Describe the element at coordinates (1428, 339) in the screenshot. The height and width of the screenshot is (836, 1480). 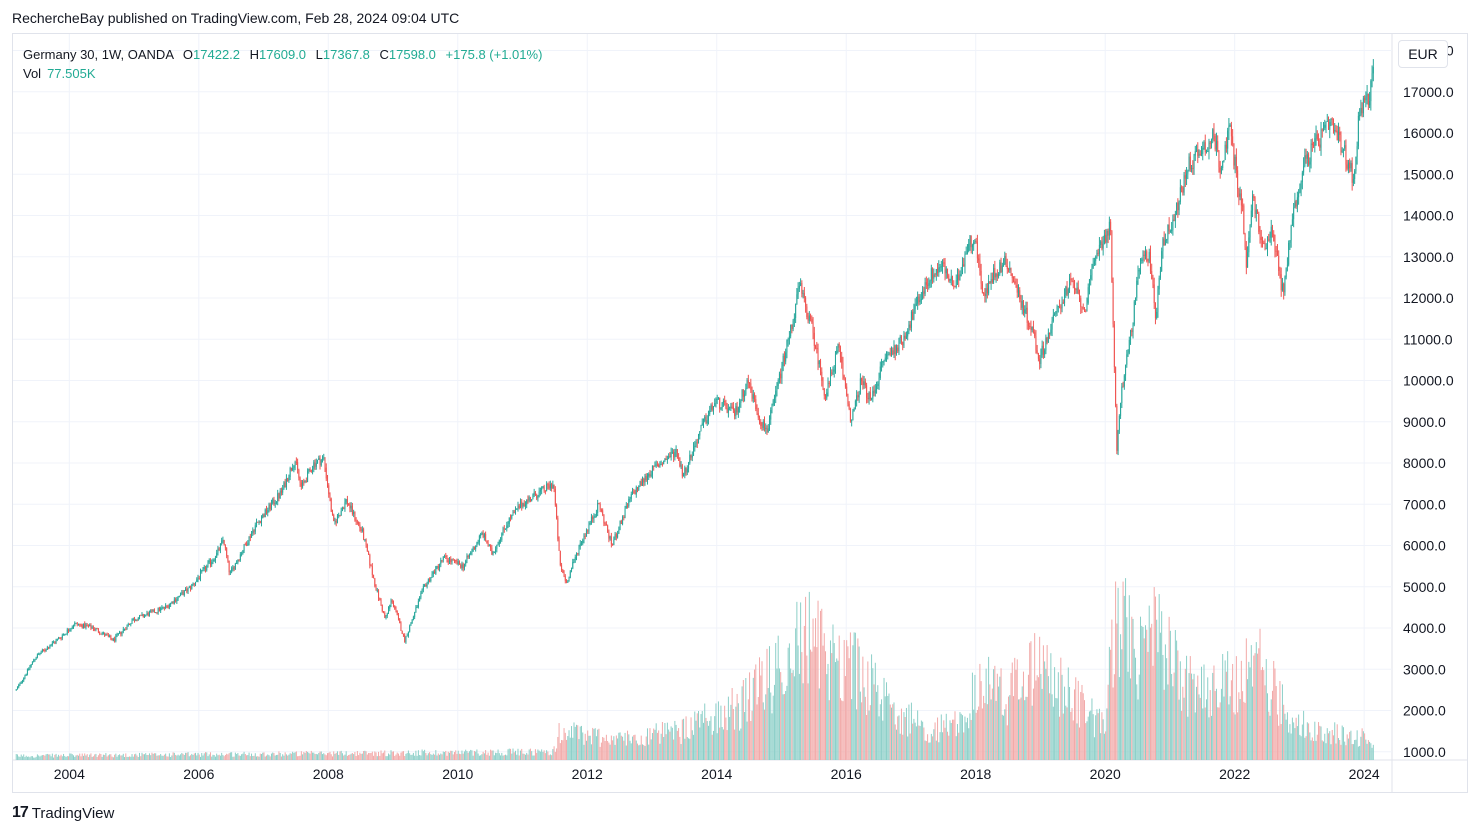
I see `y-tick-label: 11000.0` at that location.